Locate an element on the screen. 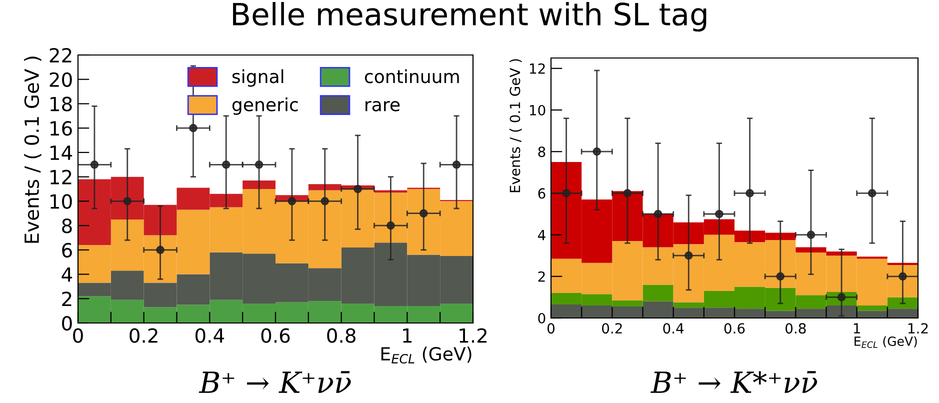  legend-label: signal is located at coordinates (258, 78).